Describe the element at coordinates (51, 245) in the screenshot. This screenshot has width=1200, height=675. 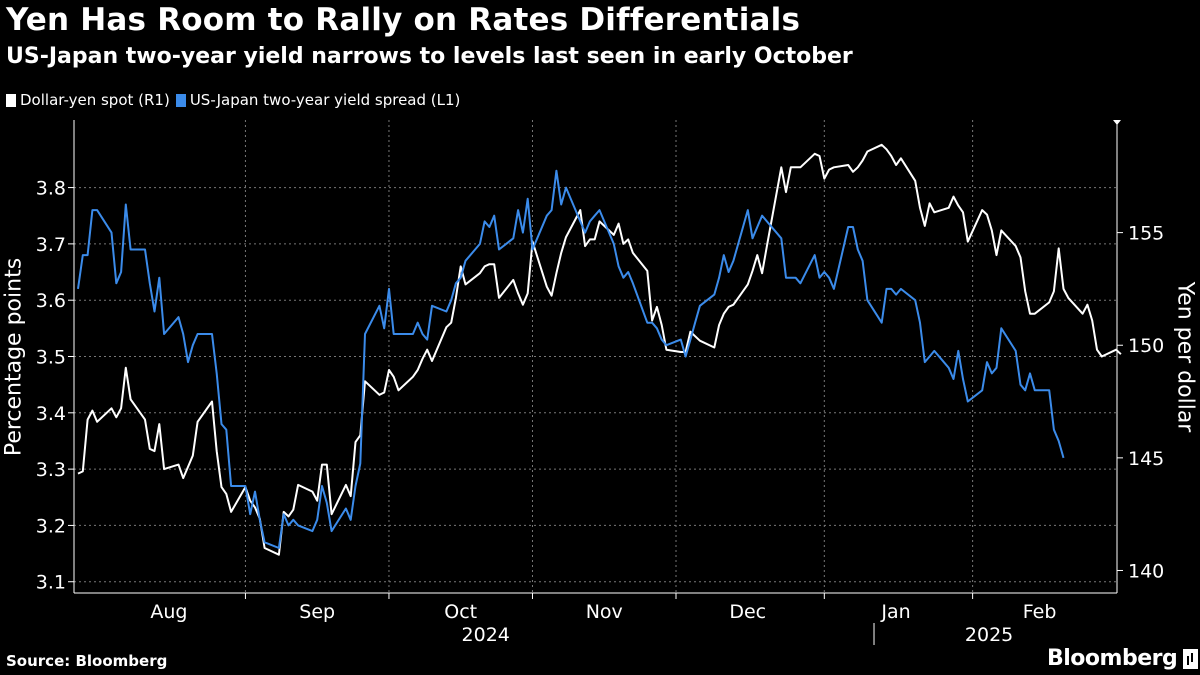
I see `y-left-tick-label: 3.7` at that location.